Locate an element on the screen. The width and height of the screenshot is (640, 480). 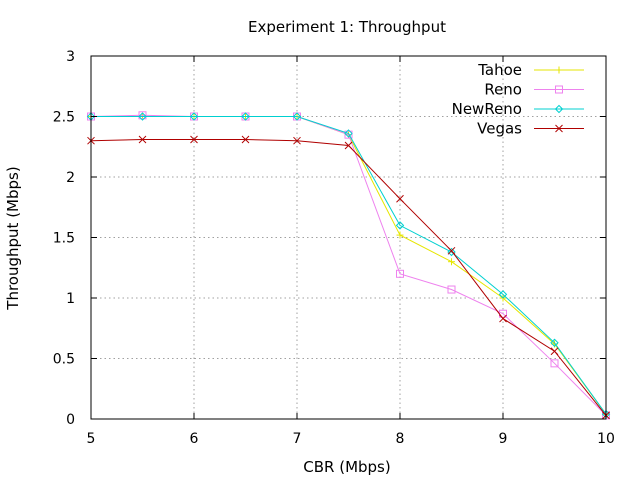
legend-label: NewReno is located at coordinates (487, 109).